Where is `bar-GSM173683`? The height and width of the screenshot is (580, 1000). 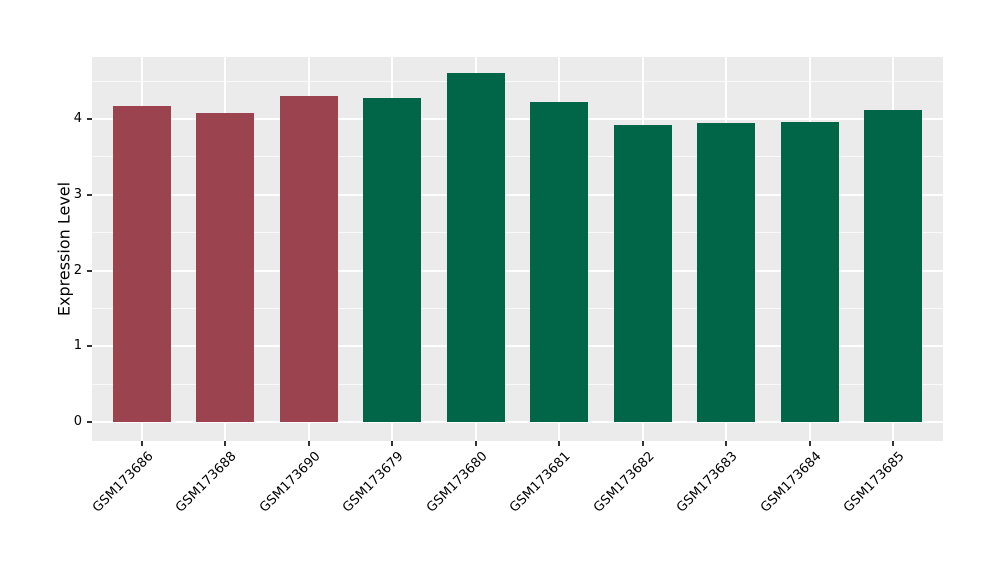 bar-GSM173683 is located at coordinates (726, 272).